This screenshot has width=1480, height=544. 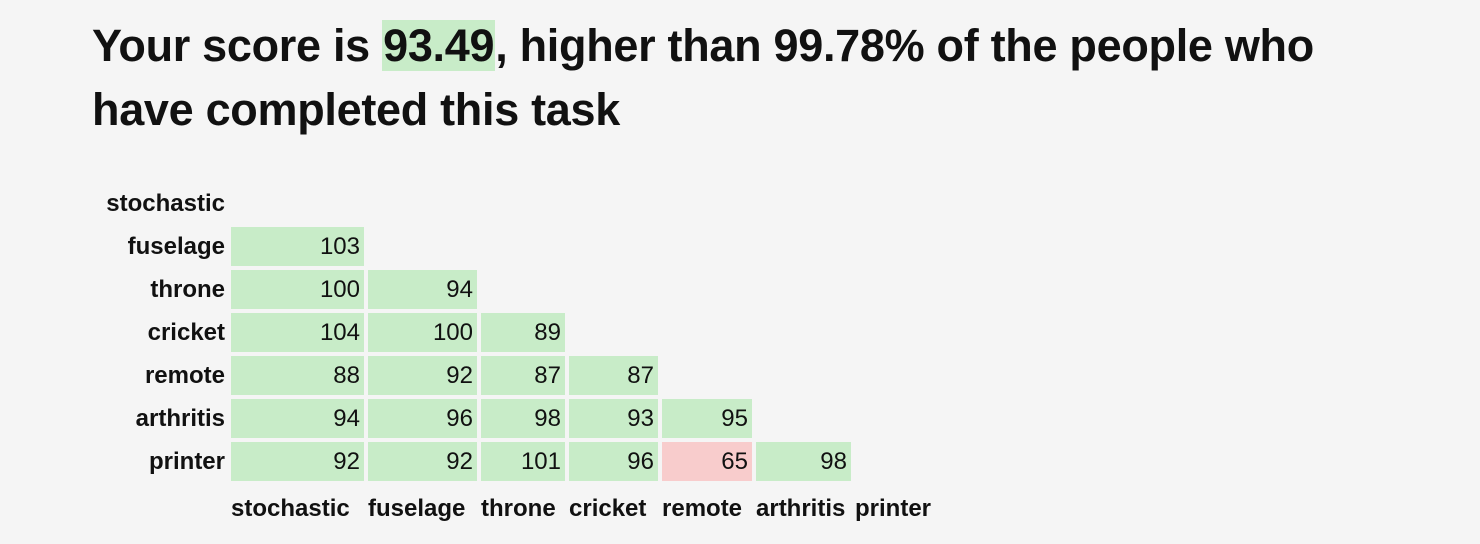 I want to click on row-label: cricket, so click(x=186, y=332).